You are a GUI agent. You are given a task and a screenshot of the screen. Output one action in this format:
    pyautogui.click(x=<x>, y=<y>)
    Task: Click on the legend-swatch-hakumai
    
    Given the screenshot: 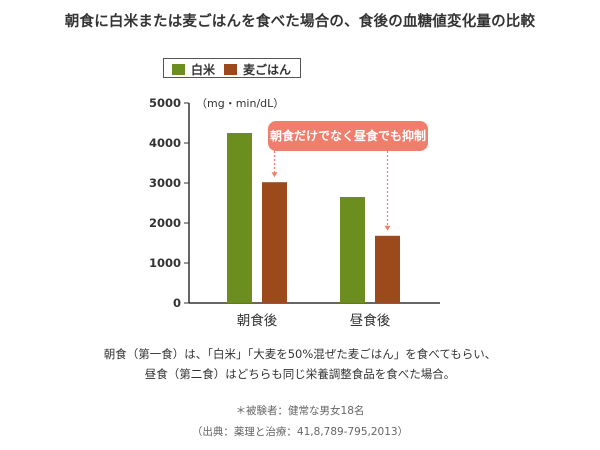 What is the action you would take?
    pyautogui.click(x=178, y=69)
    